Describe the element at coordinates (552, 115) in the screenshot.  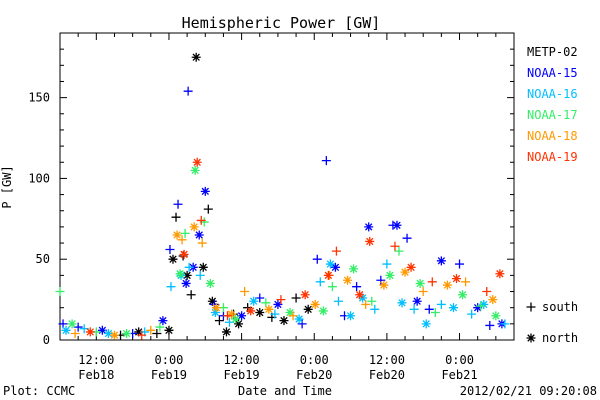
I see `legend-item-noaa-17: NOAA-17` at that location.